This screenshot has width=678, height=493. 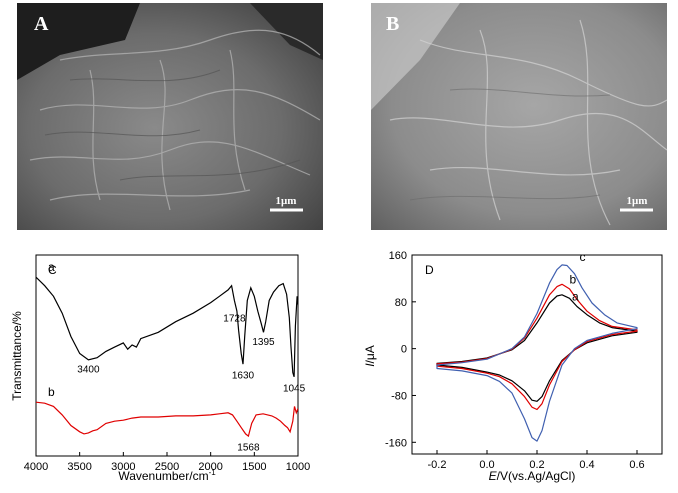 I want to click on panel-label-d: D, so click(x=429, y=270).